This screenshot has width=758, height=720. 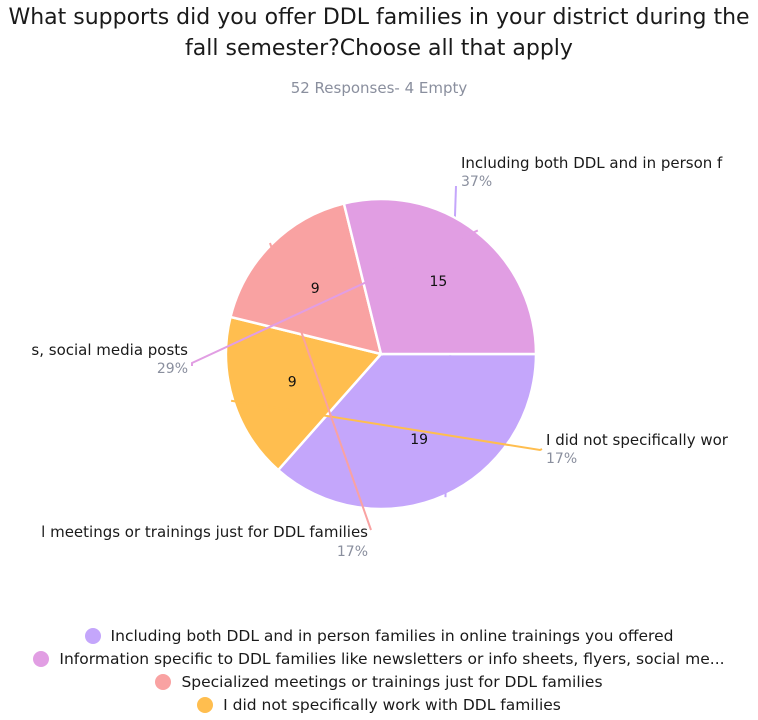 I want to click on slice-value-label: 15, so click(x=438, y=282).